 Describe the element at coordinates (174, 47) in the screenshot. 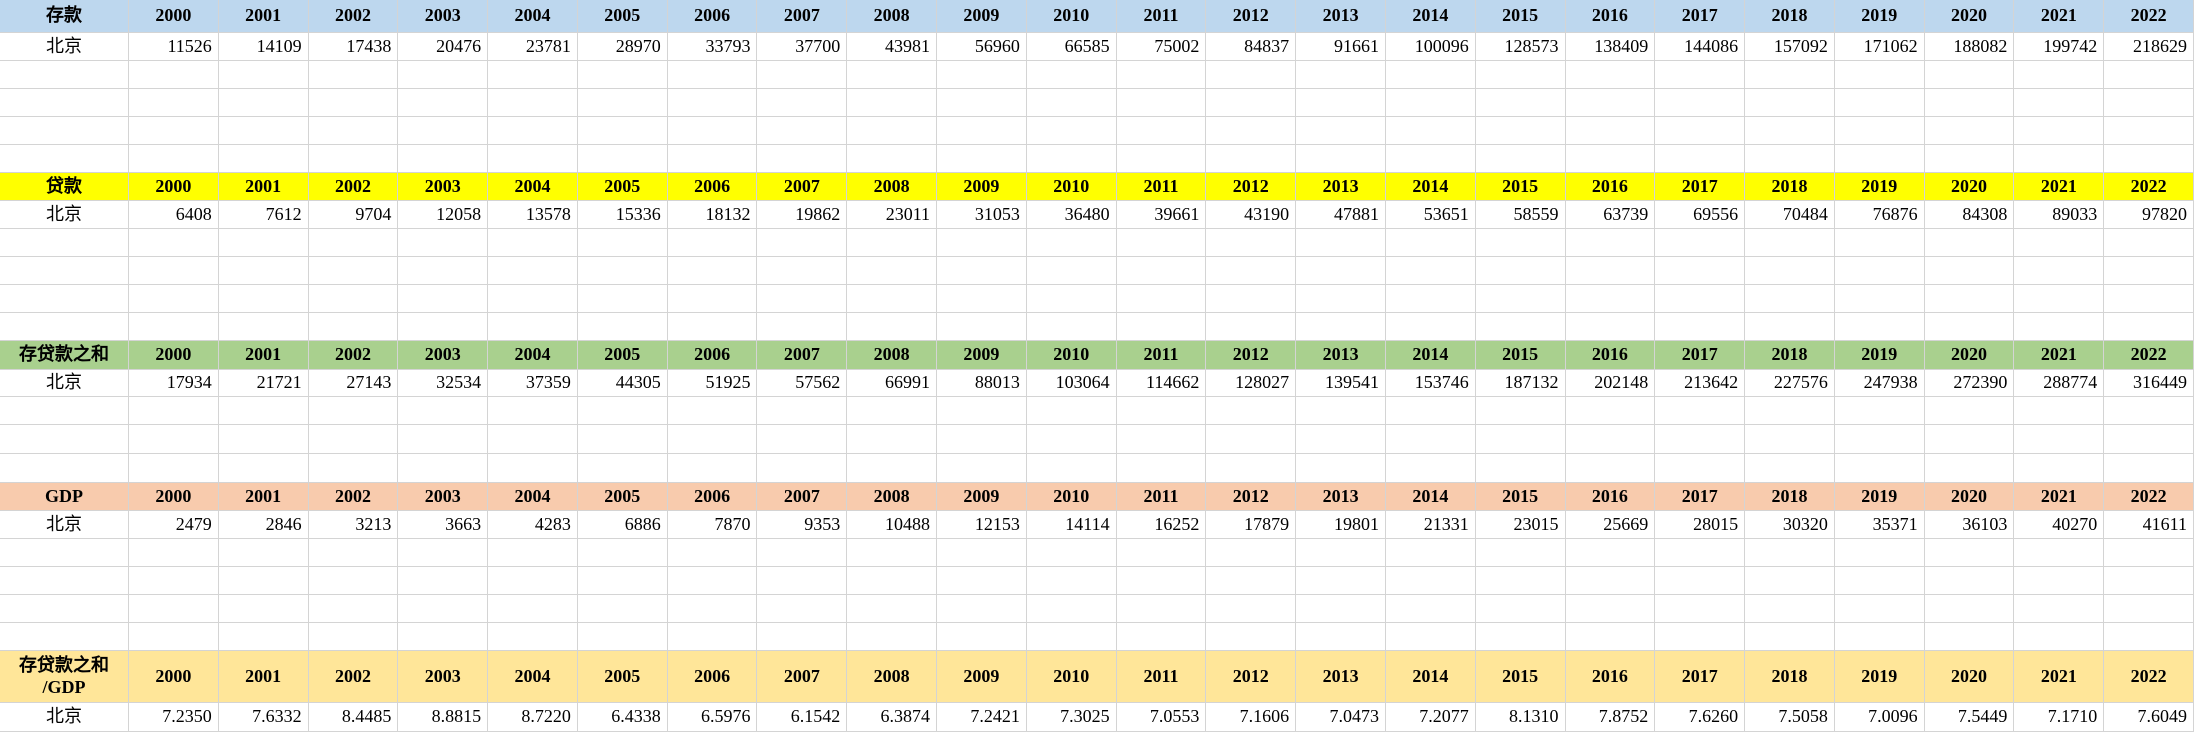

I see `value-cell: 11526` at that location.